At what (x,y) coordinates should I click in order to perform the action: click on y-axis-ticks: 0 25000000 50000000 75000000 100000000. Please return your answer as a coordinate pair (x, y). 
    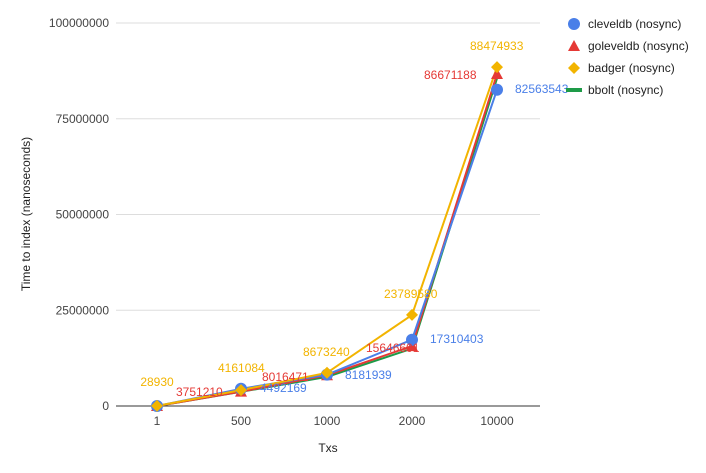
    Looking at the image, I should click on (79, 214).